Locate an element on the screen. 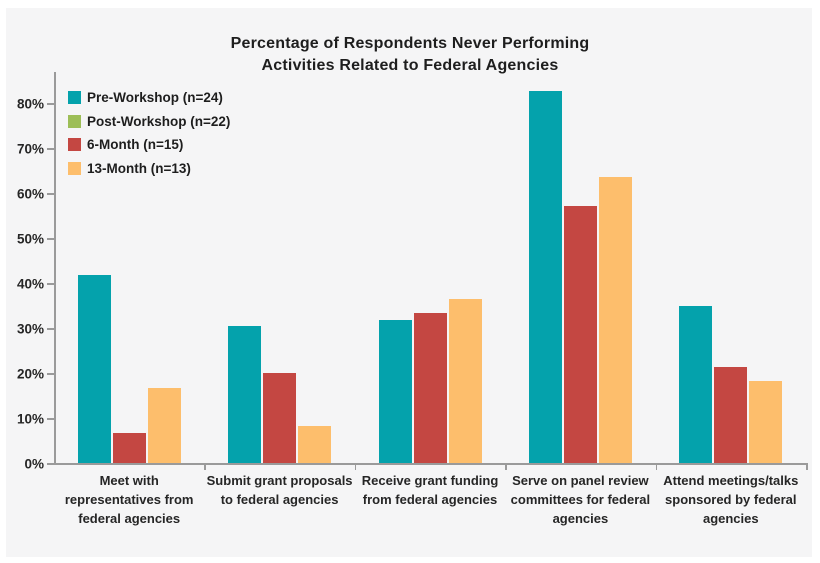 The height and width of the screenshot is (563, 820). chart-title-line-2: Activities Related to Federal Agencies is located at coordinates (410, 65).